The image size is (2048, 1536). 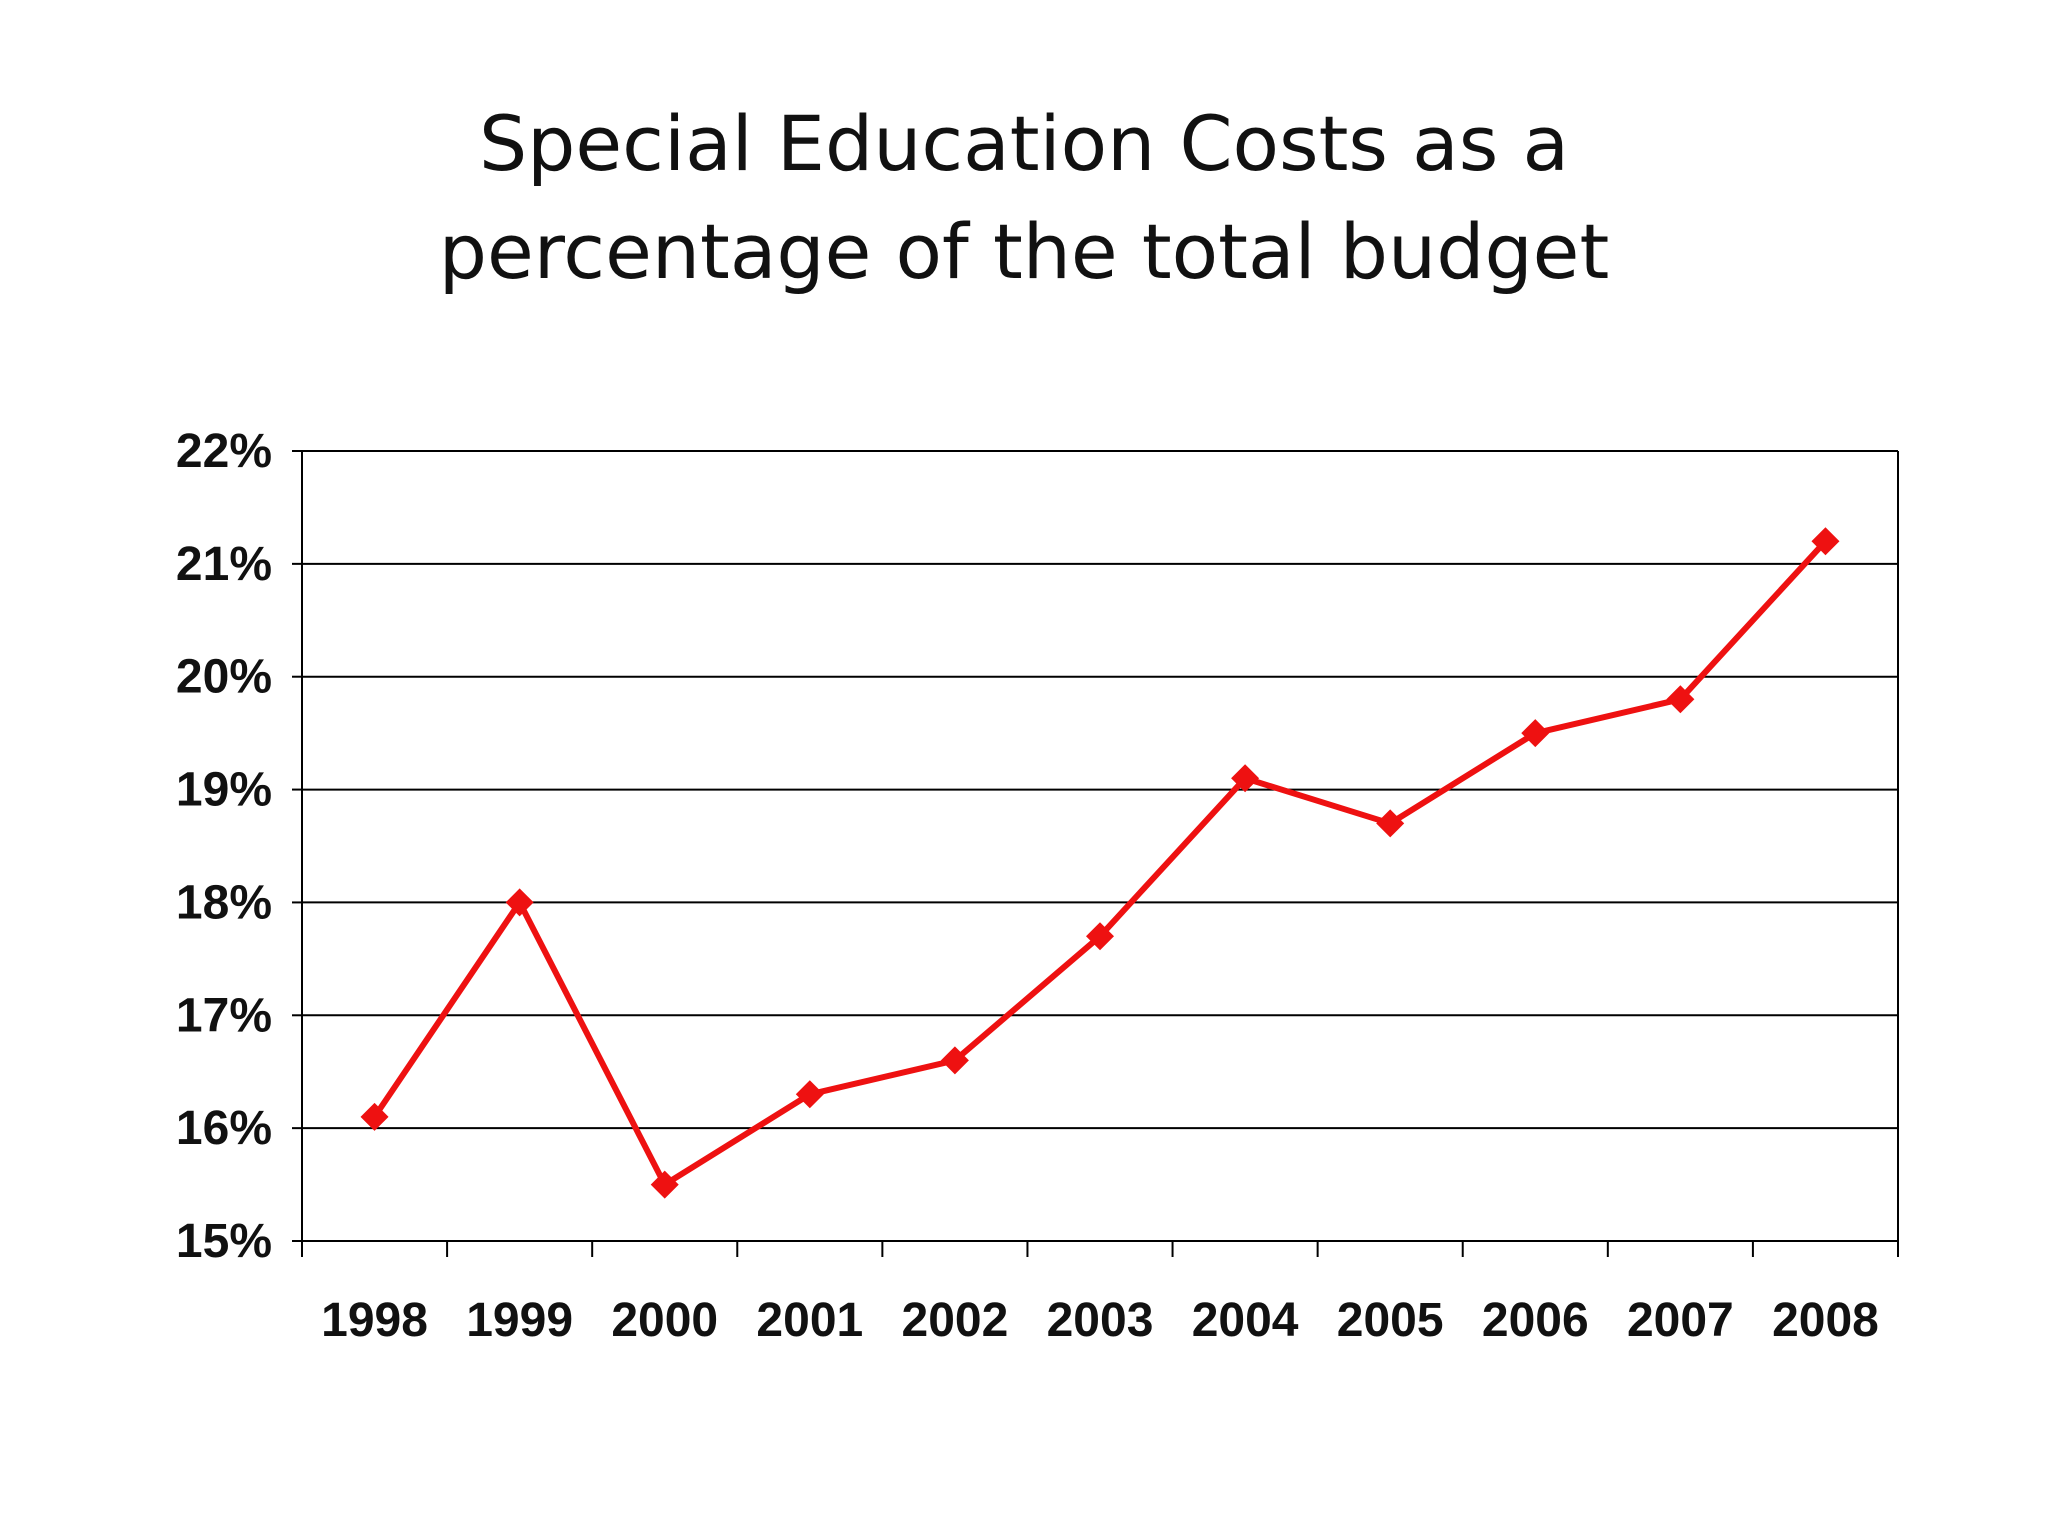 I want to click on y-tick-label: 15%, so click(x=224, y=1241).